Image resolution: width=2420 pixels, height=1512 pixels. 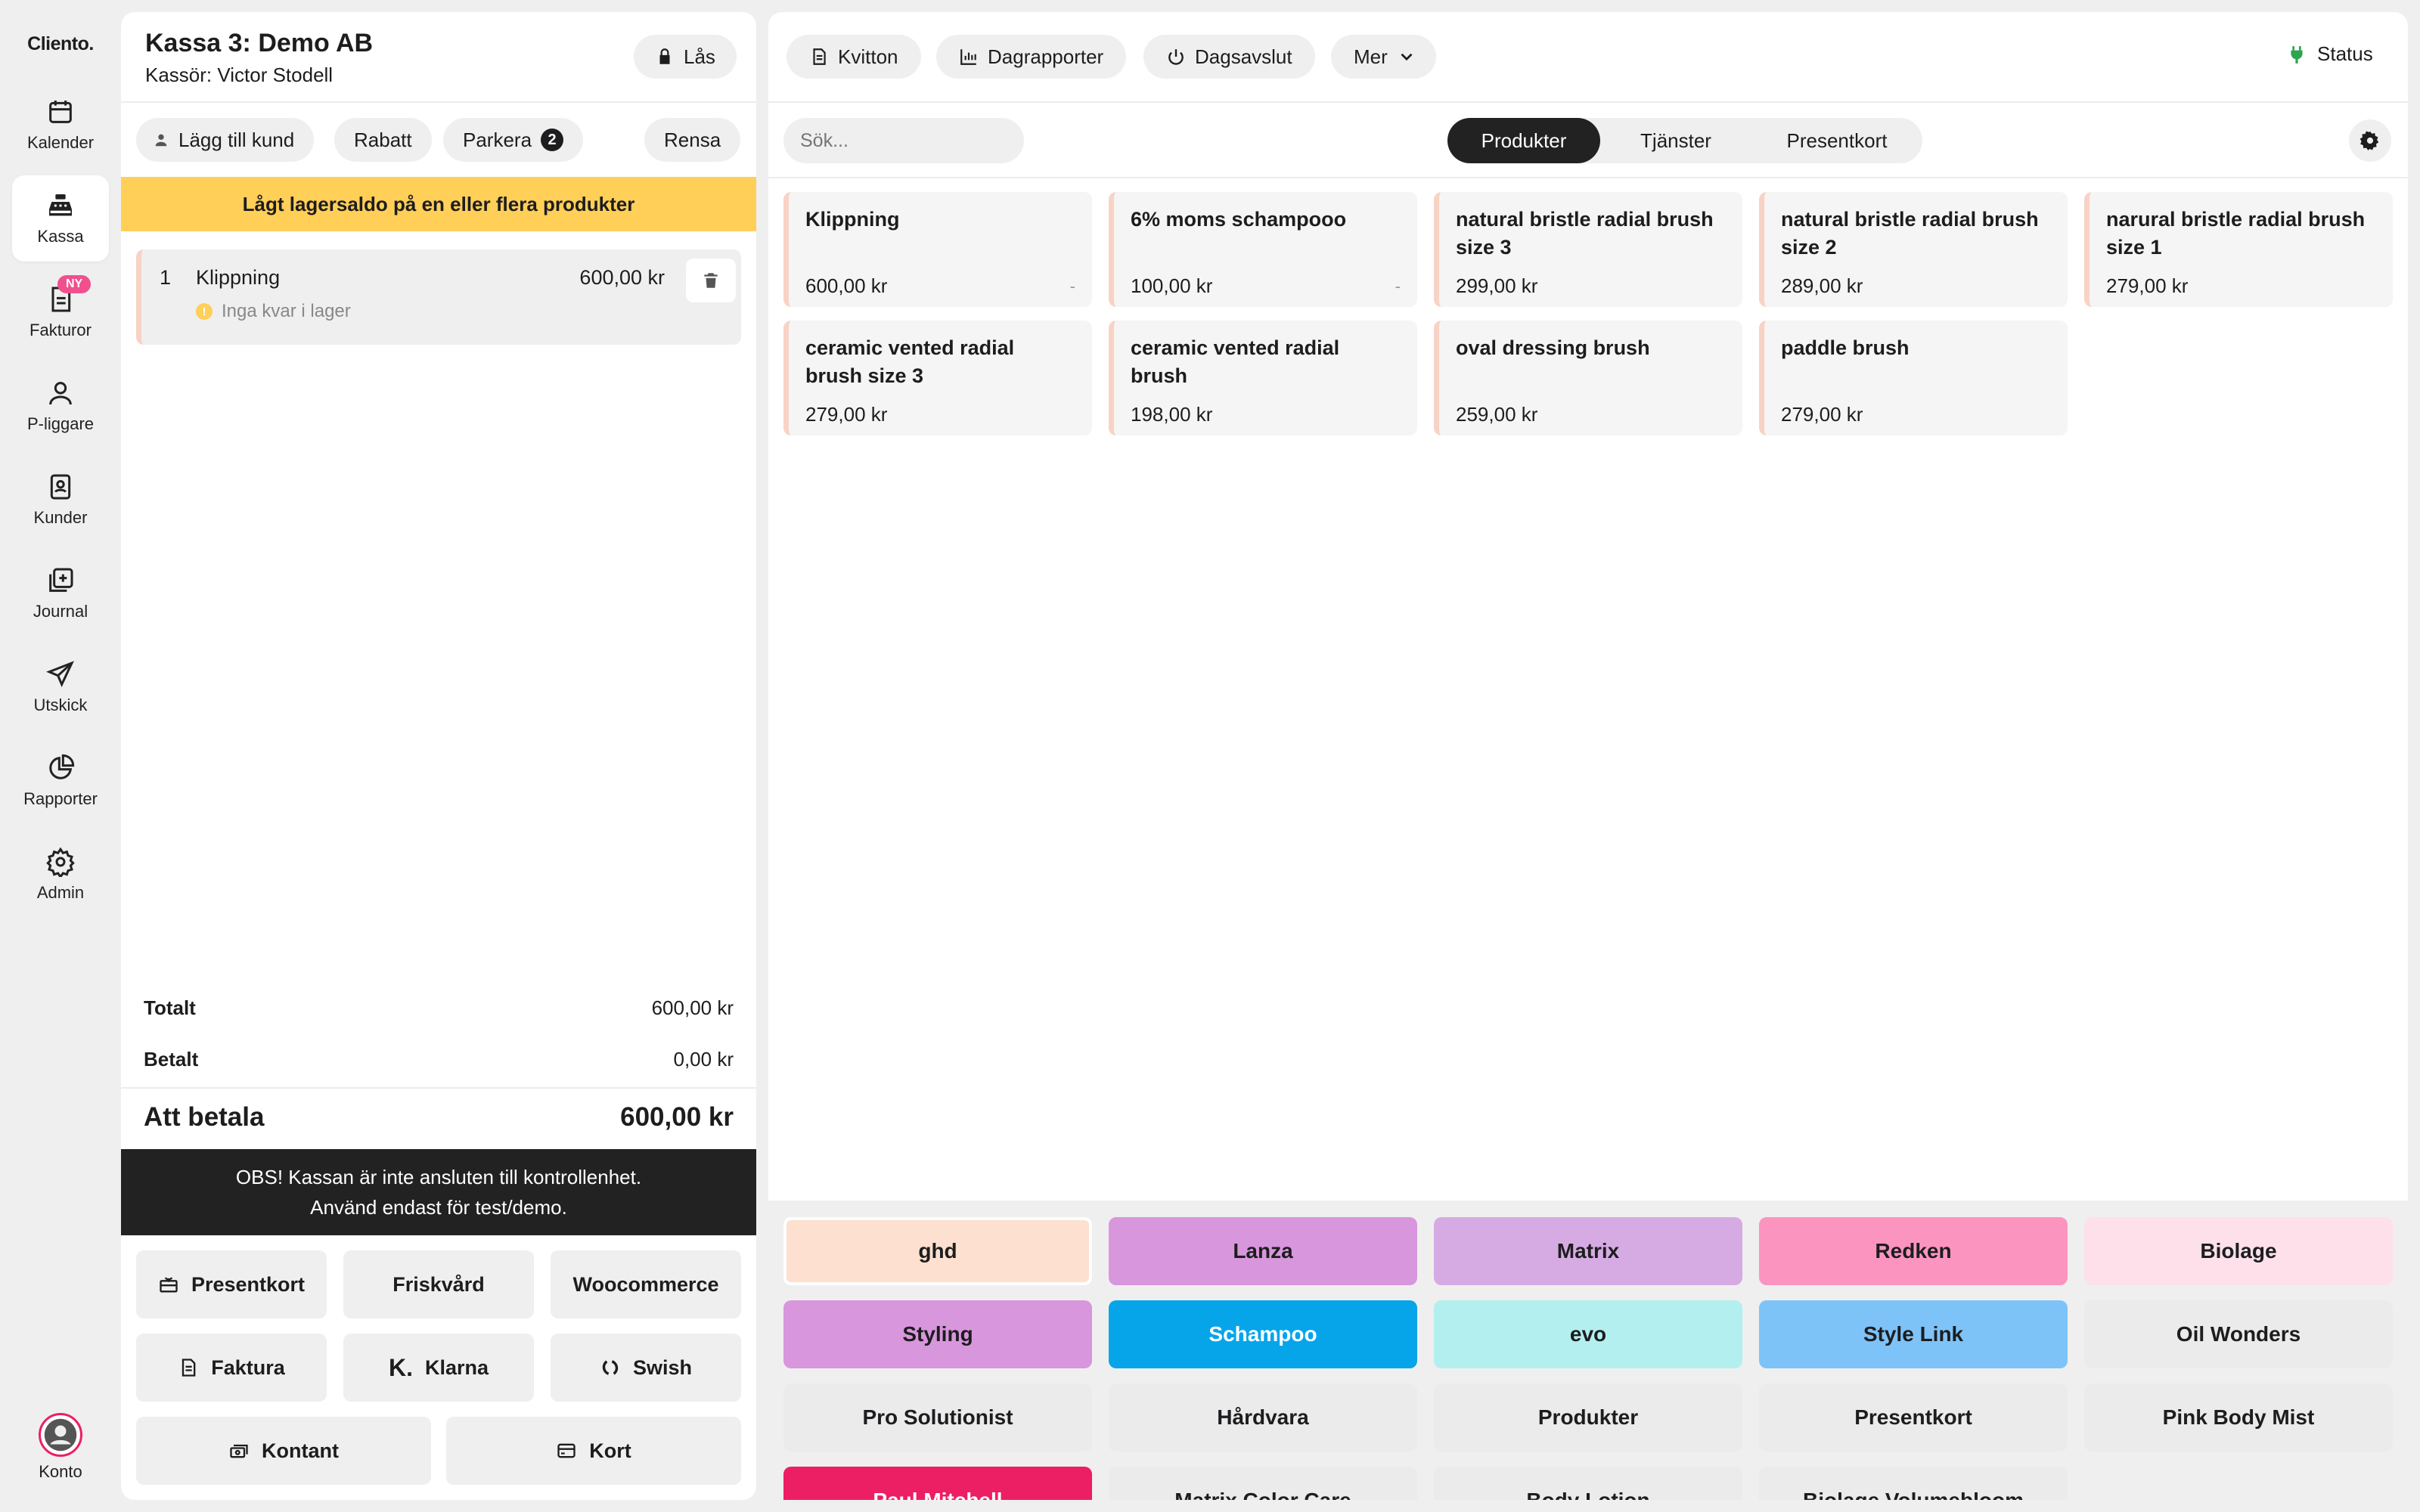 What do you see at coordinates (1263, 249) in the screenshot?
I see `product-card: 6% moms schampooo 100,00 kr -` at bounding box center [1263, 249].